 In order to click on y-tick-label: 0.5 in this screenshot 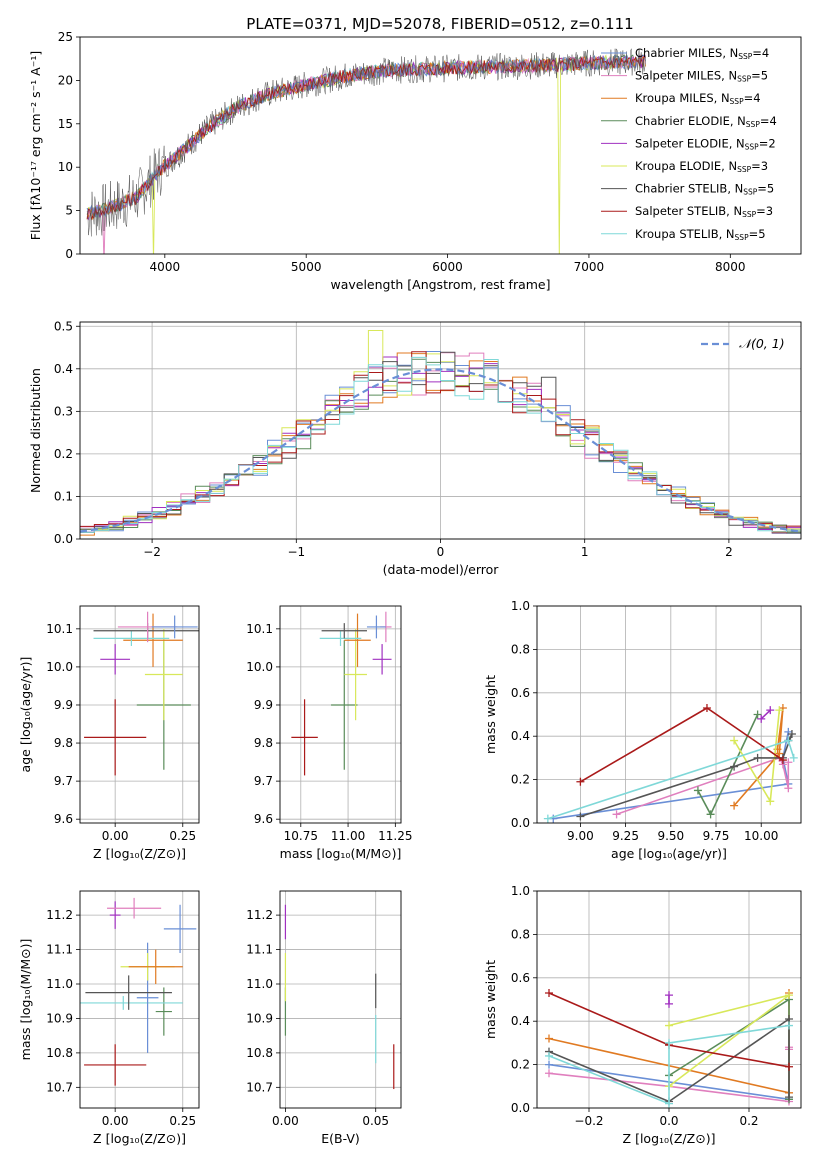, I will do `click(63, 326)`.